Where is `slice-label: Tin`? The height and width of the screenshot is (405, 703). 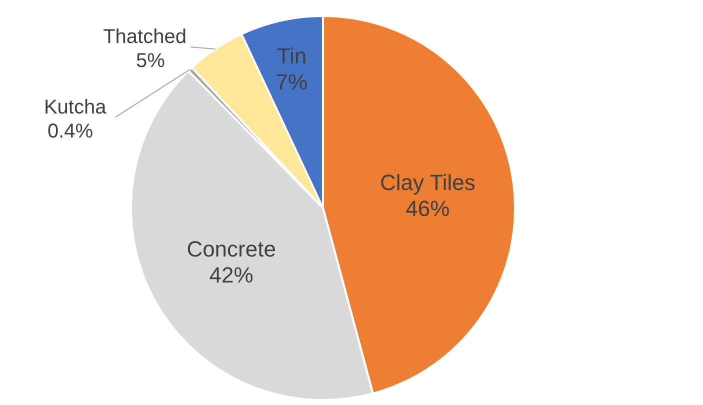
slice-label: Tin is located at coordinates (291, 55).